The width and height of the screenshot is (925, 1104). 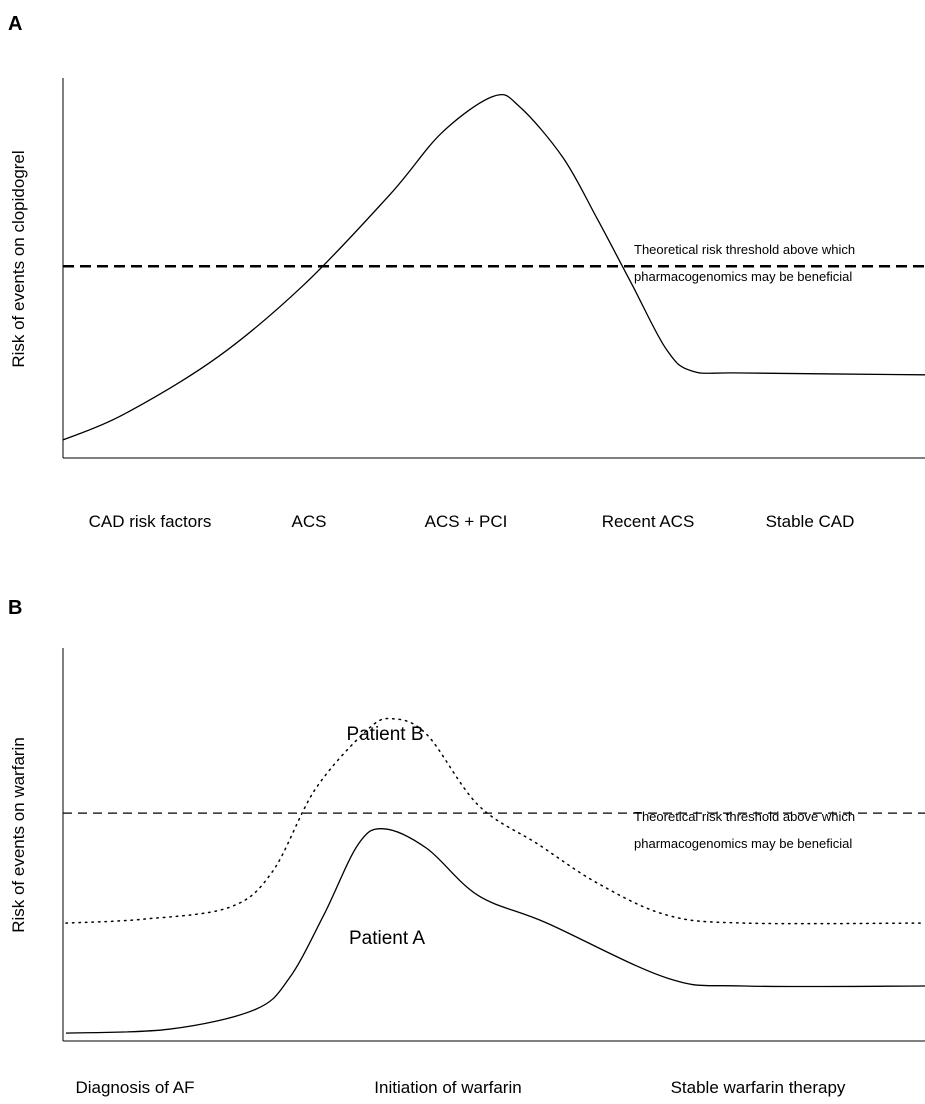 What do you see at coordinates (758, 1087) in the screenshot?
I see `panel-b-category-tick-label: Stable warfarin therapy` at bounding box center [758, 1087].